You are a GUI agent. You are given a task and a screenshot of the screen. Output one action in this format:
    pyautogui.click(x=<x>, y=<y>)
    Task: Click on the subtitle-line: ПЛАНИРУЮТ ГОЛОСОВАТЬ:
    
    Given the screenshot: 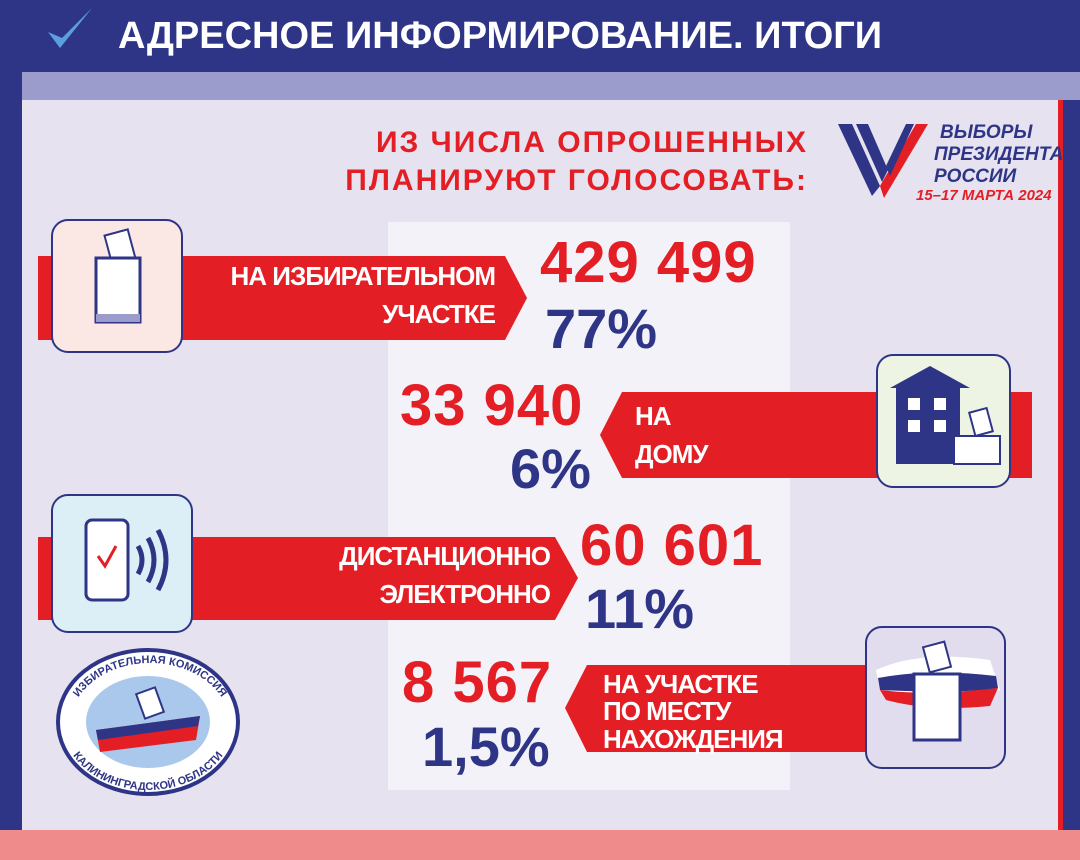 What is the action you would take?
    pyautogui.click(x=576, y=180)
    